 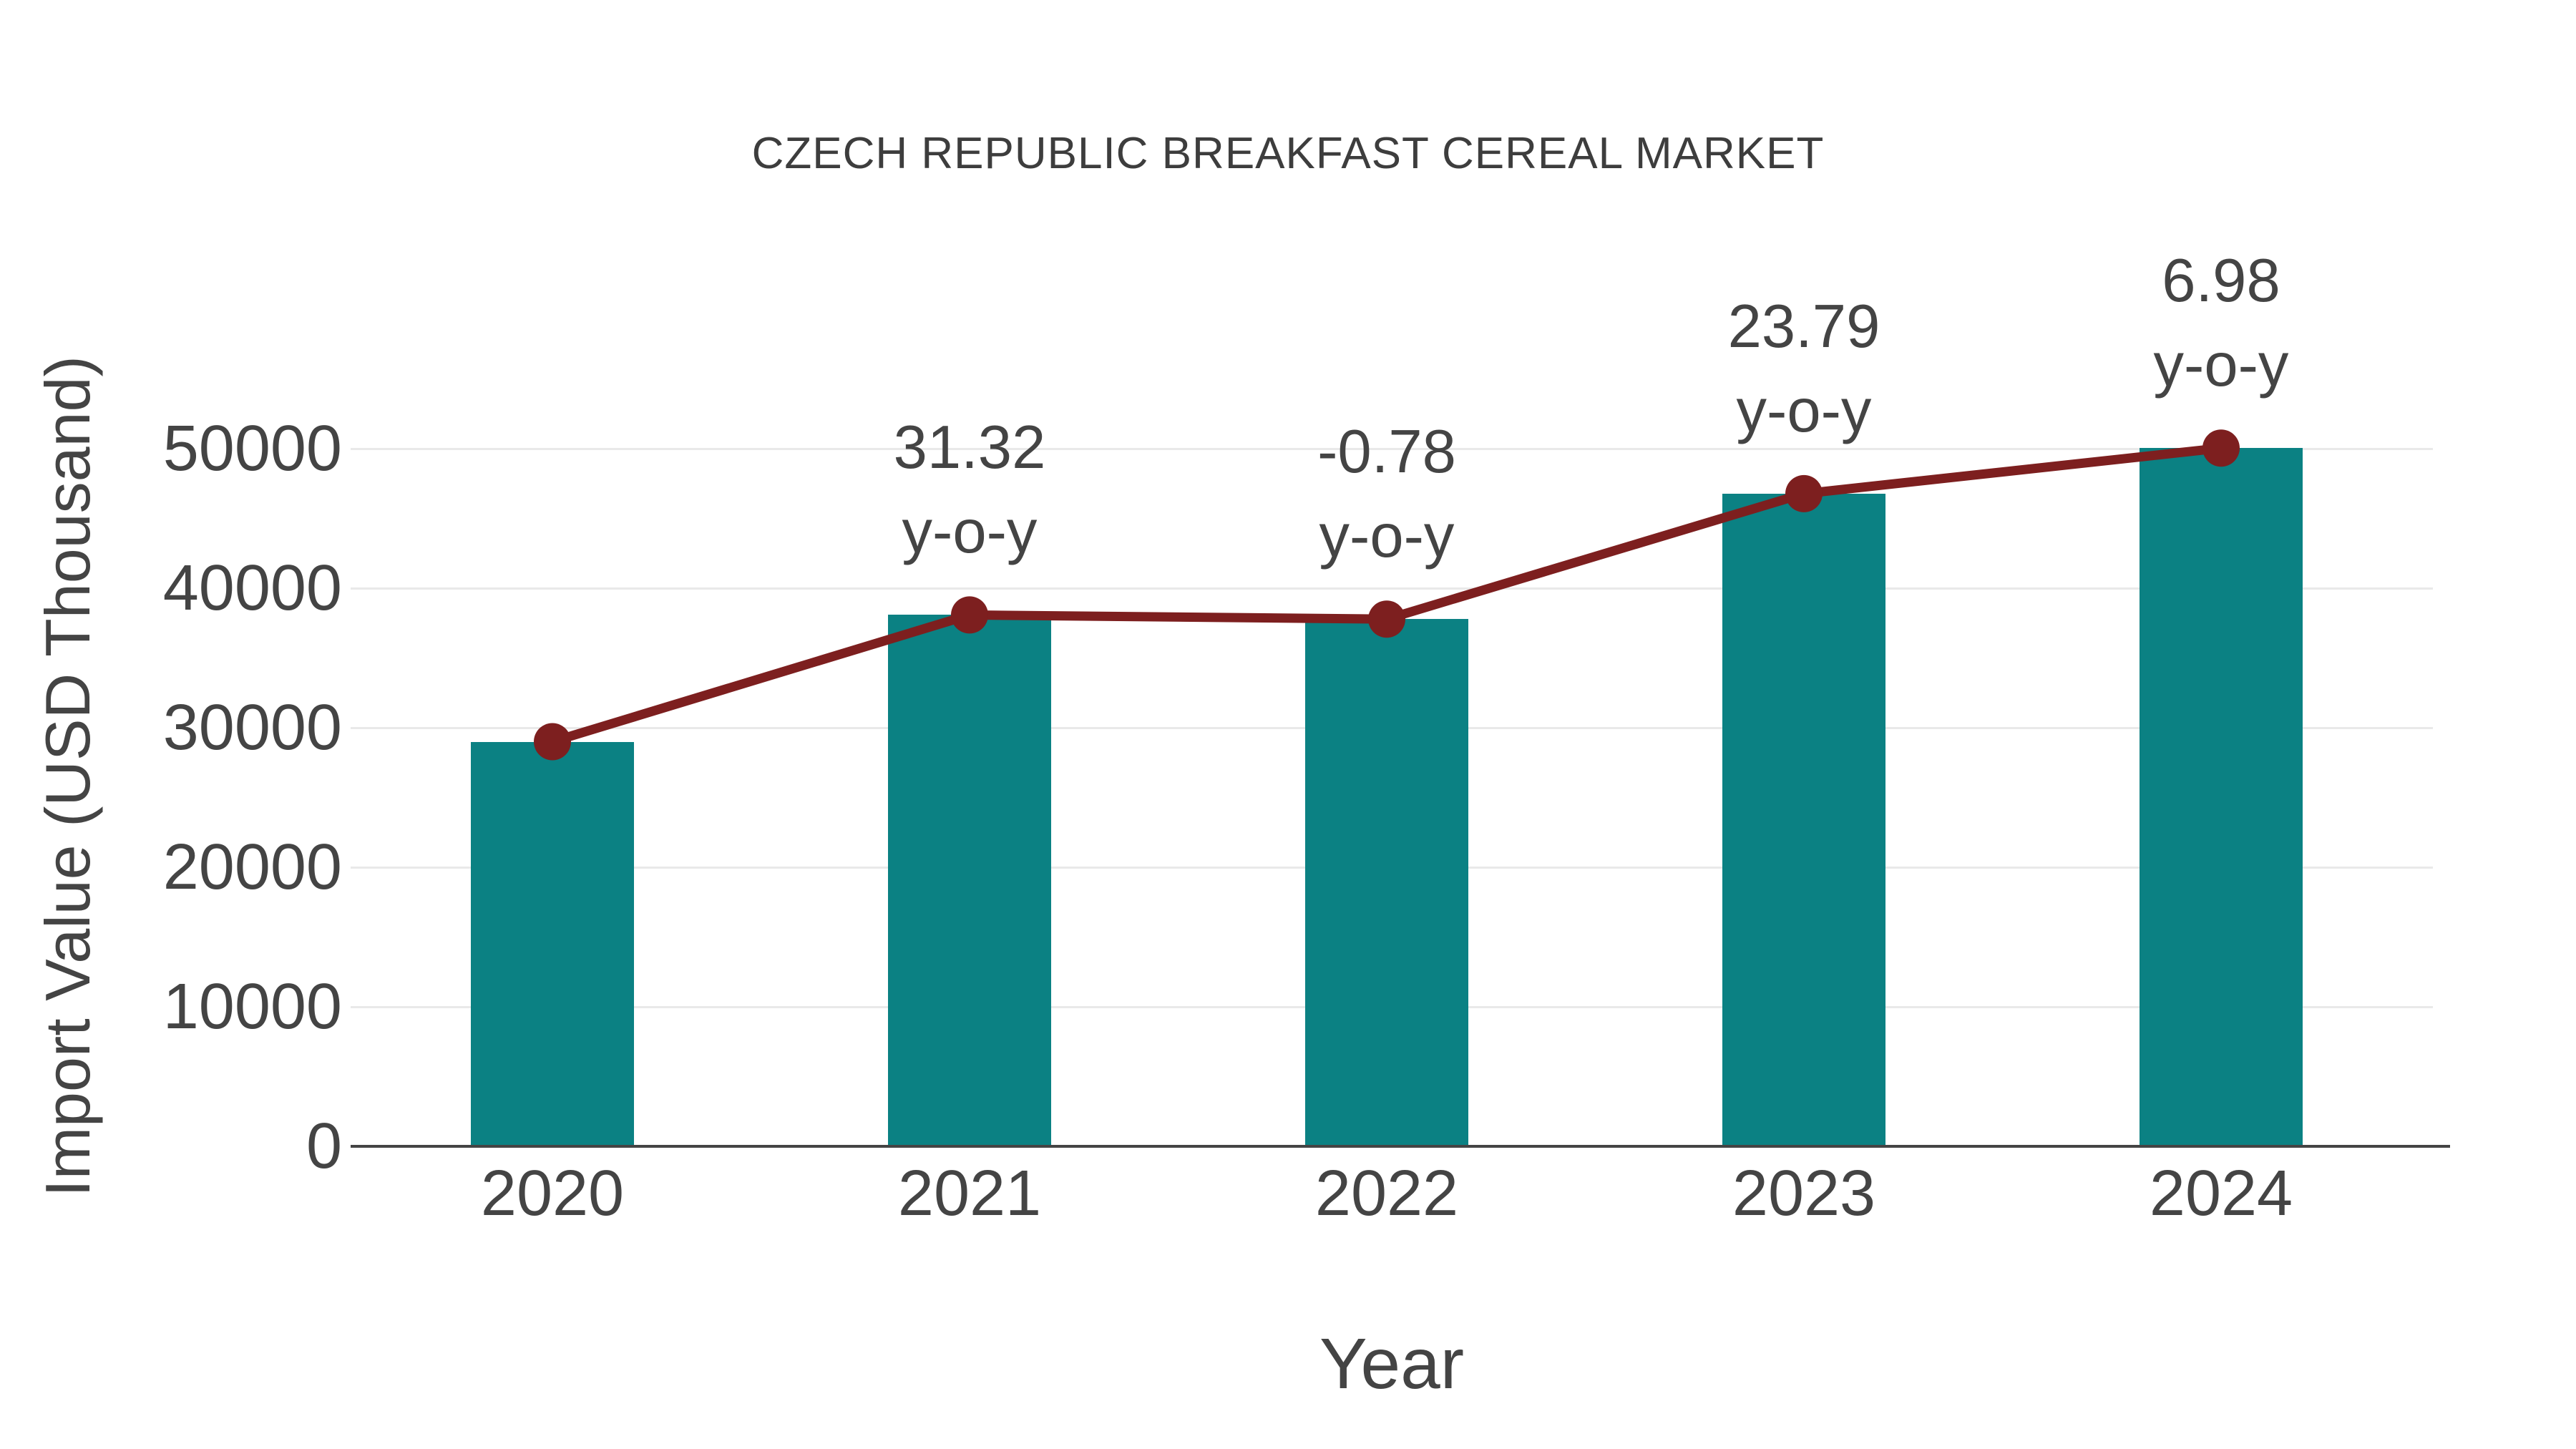 What do you see at coordinates (252, 867) in the screenshot?
I see `y-tick-label-20000: 20000` at bounding box center [252, 867].